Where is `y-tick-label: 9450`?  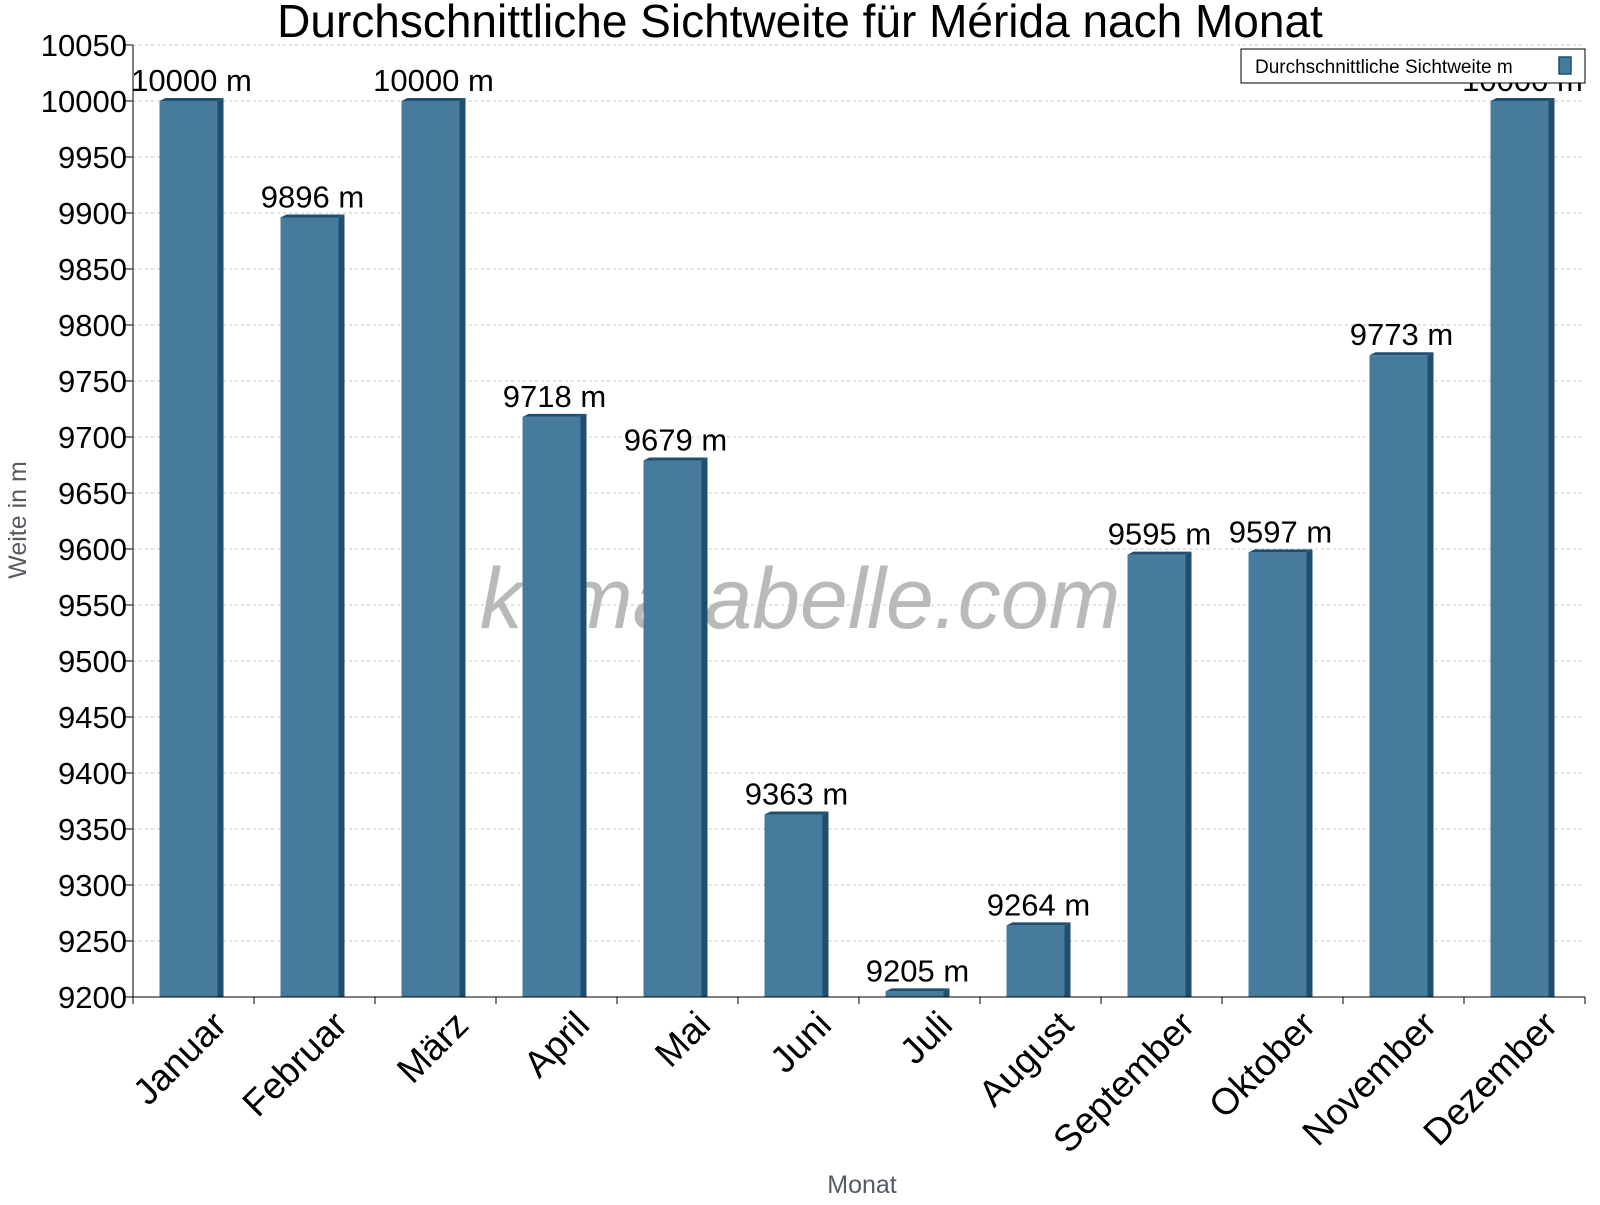
y-tick-label: 9450 is located at coordinates (92, 717).